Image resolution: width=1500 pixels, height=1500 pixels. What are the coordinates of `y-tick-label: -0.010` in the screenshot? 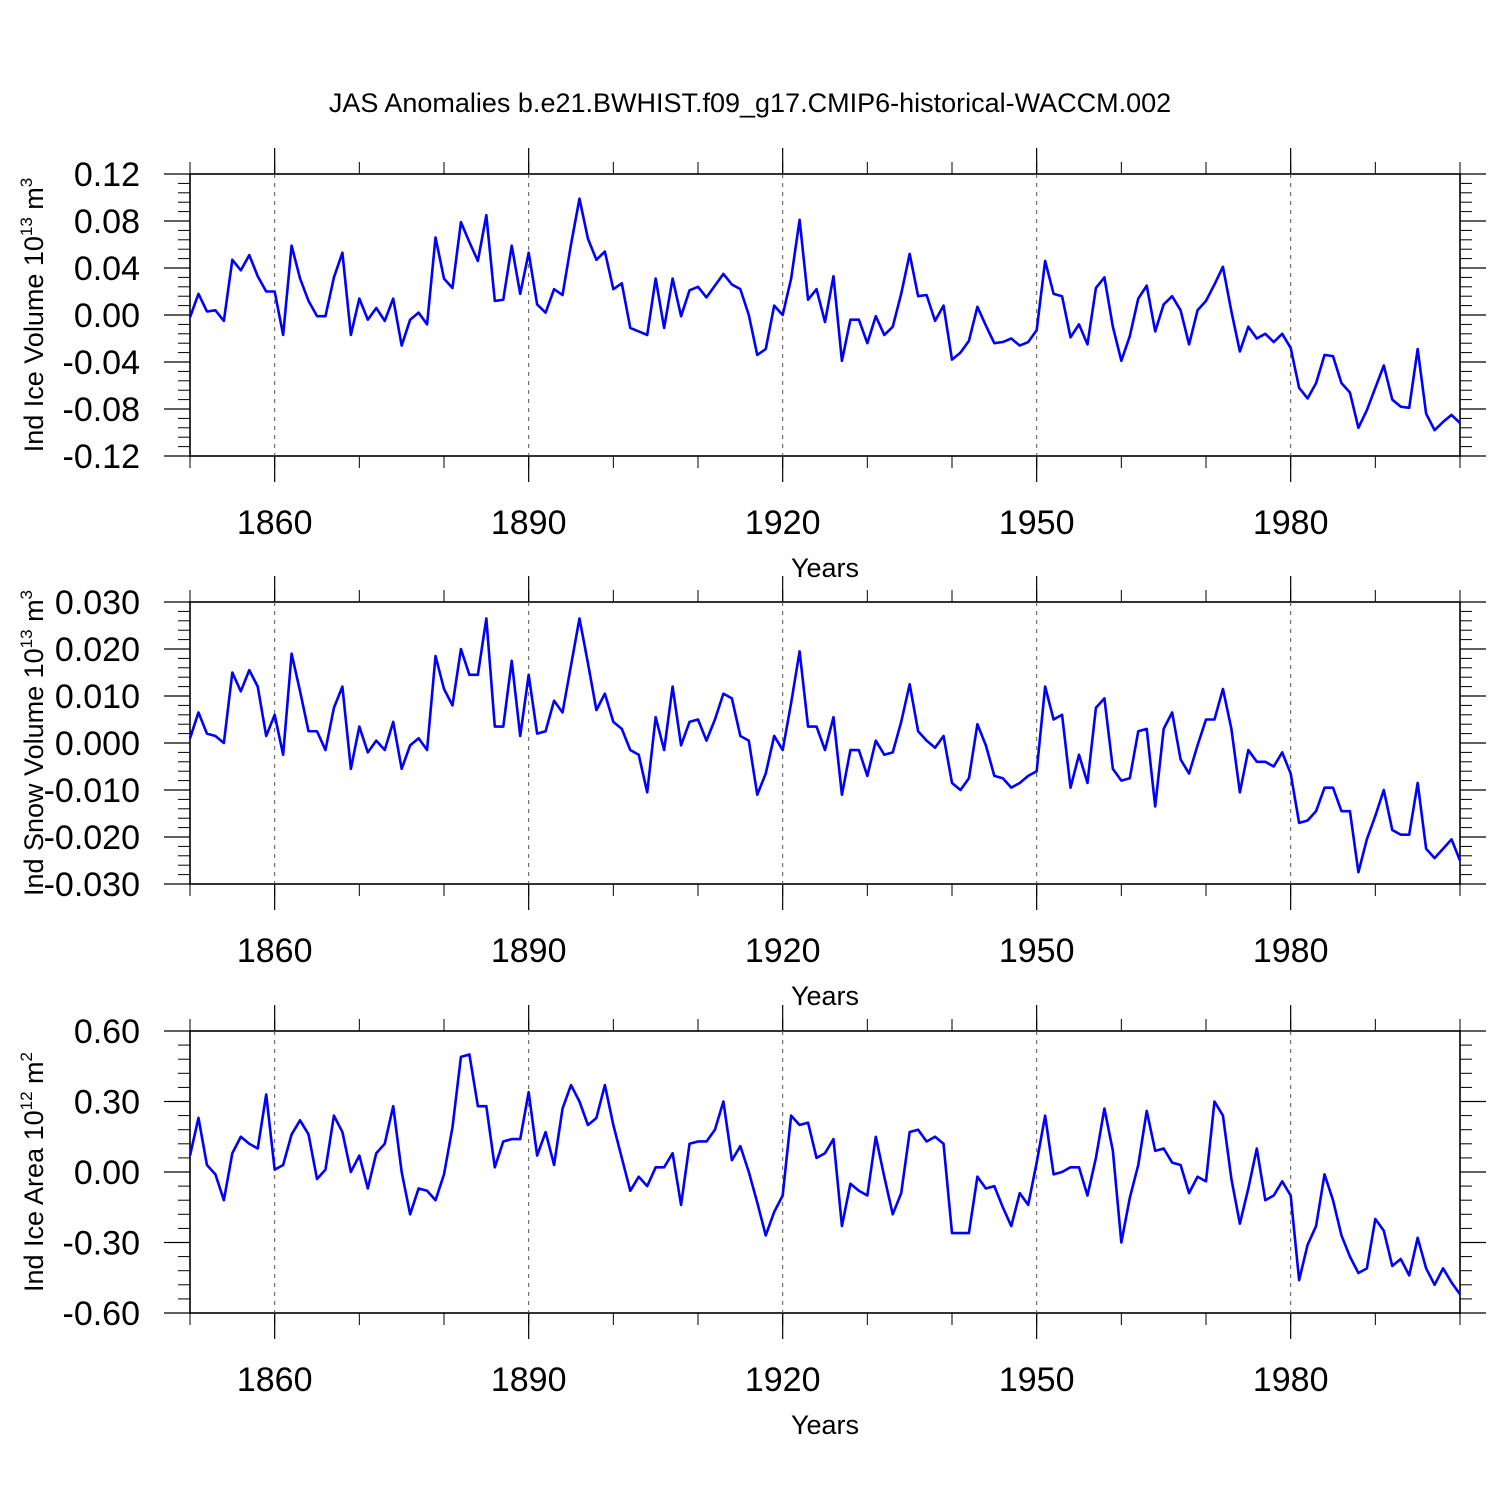 It's located at (92, 791).